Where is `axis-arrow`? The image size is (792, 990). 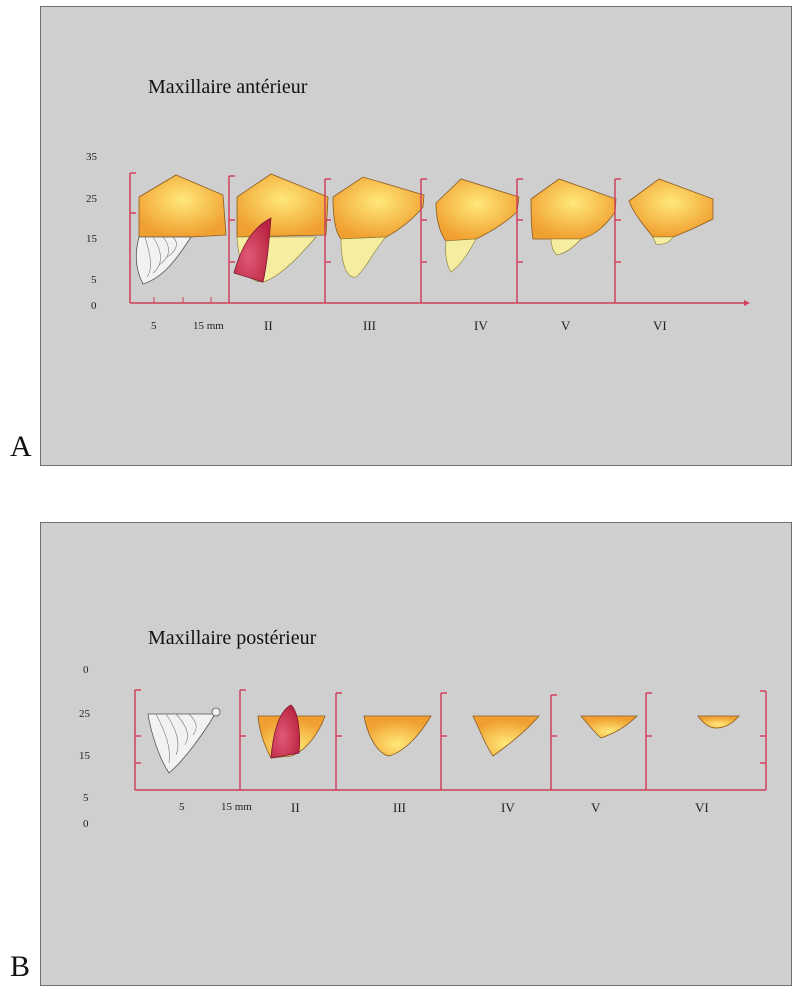
axis-arrow is located at coordinates (747, 303).